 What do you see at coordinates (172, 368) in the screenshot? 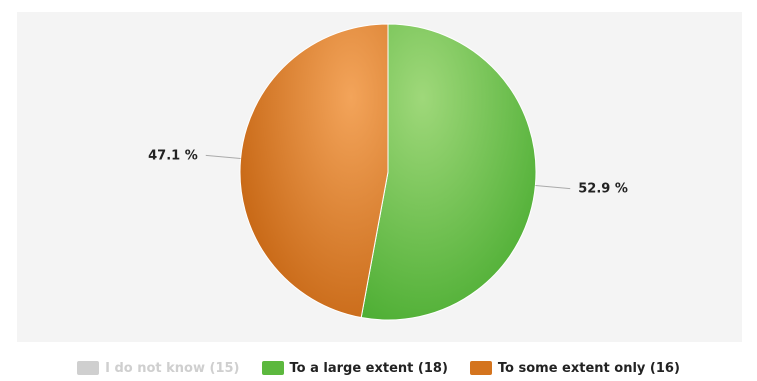
I see `legend-label: I do not know (15)` at bounding box center [172, 368].